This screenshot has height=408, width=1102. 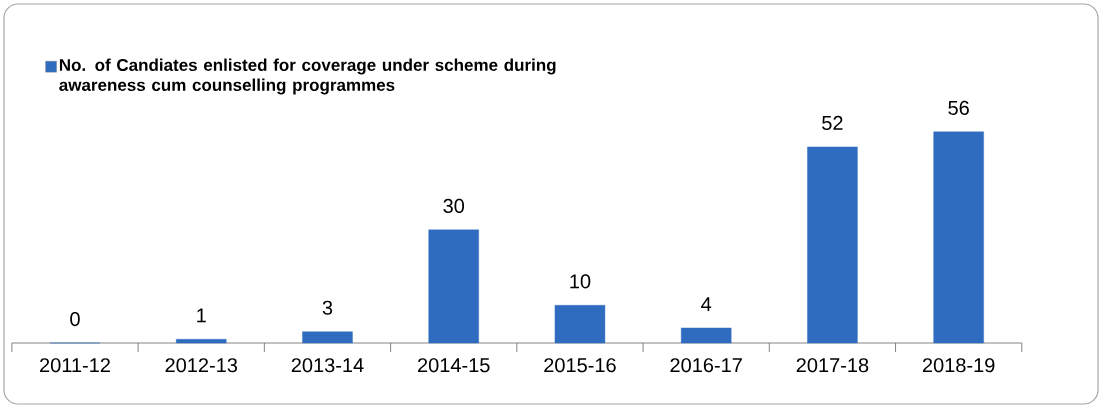 I want to click on x-tick-label: 2013-14, so click(x=327, y=365).